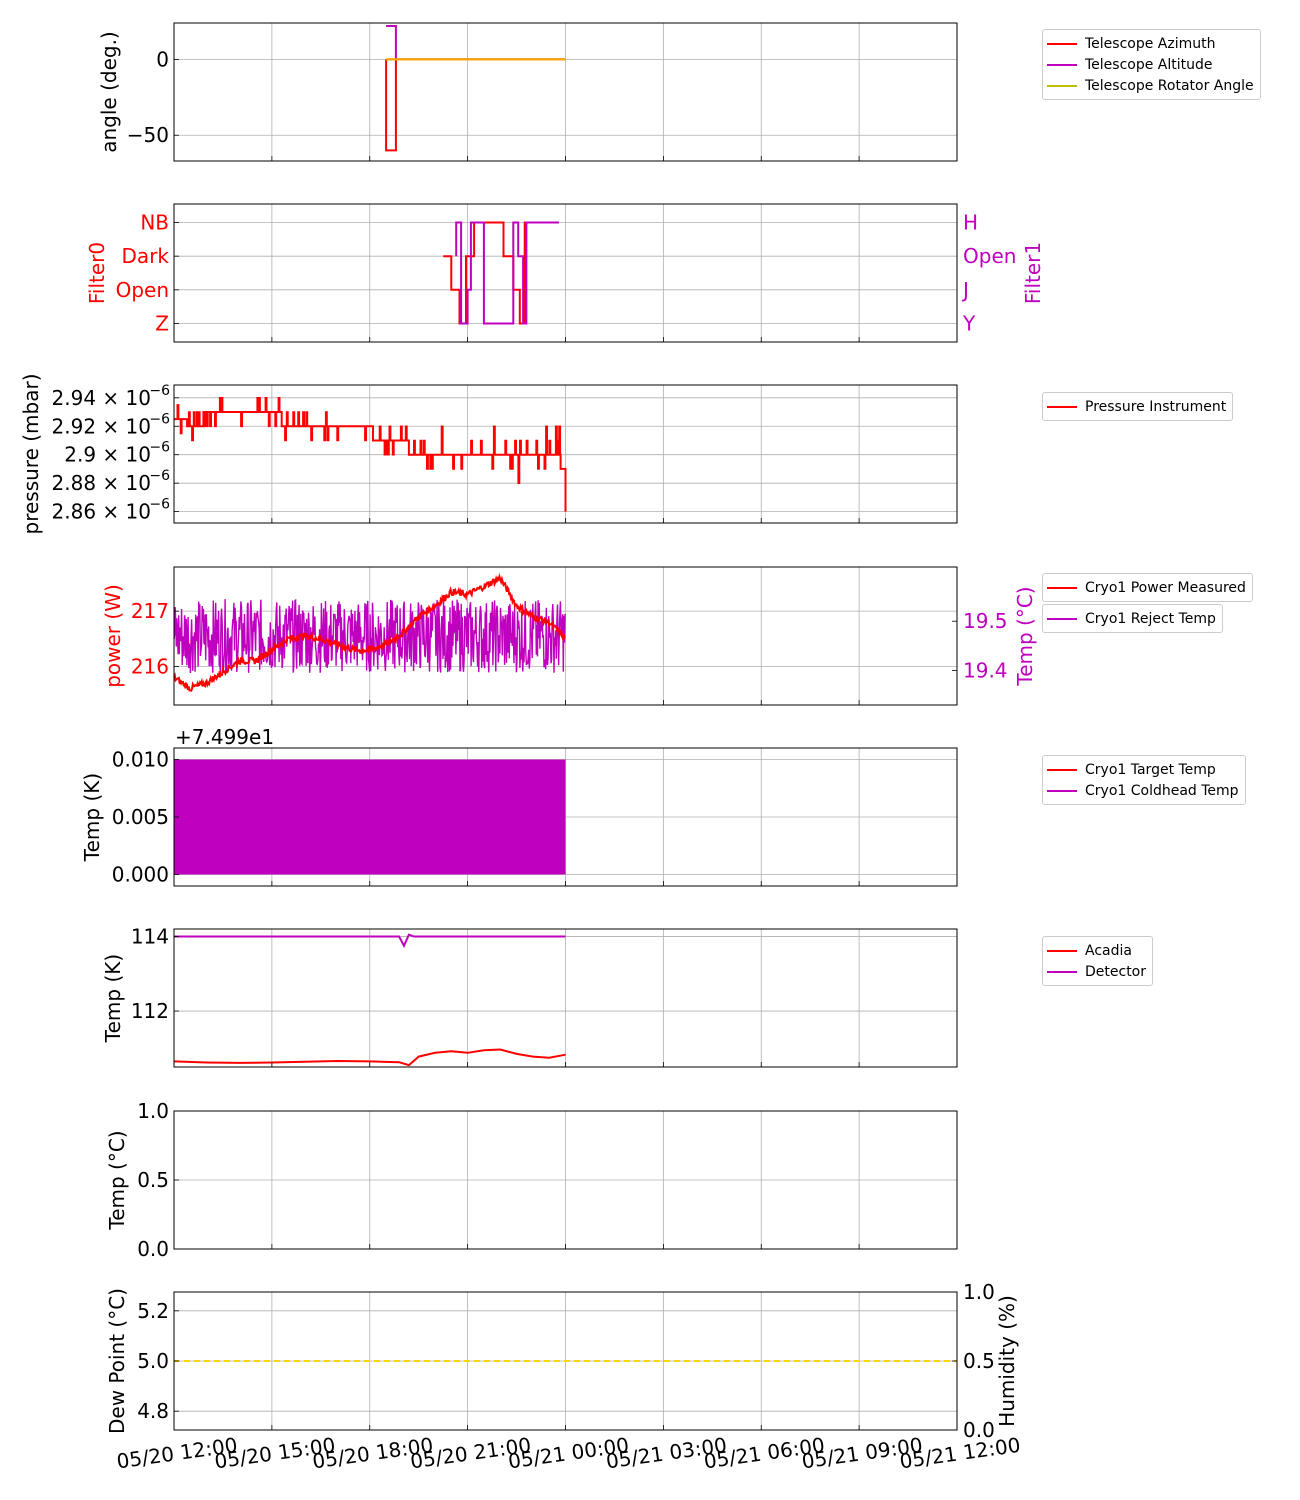 The width and height of the screenshot is (1300, 1500). I want to click on legend-label: Cryo1 Coldhead Temp, so click(1162, 790).